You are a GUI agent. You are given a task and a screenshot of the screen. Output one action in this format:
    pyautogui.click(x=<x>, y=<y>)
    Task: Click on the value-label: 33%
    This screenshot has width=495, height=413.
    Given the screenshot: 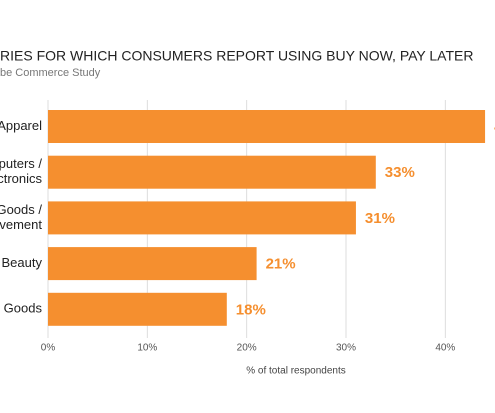 What is the action you would take?
    pyautogui.click(x=400, y=172)
    